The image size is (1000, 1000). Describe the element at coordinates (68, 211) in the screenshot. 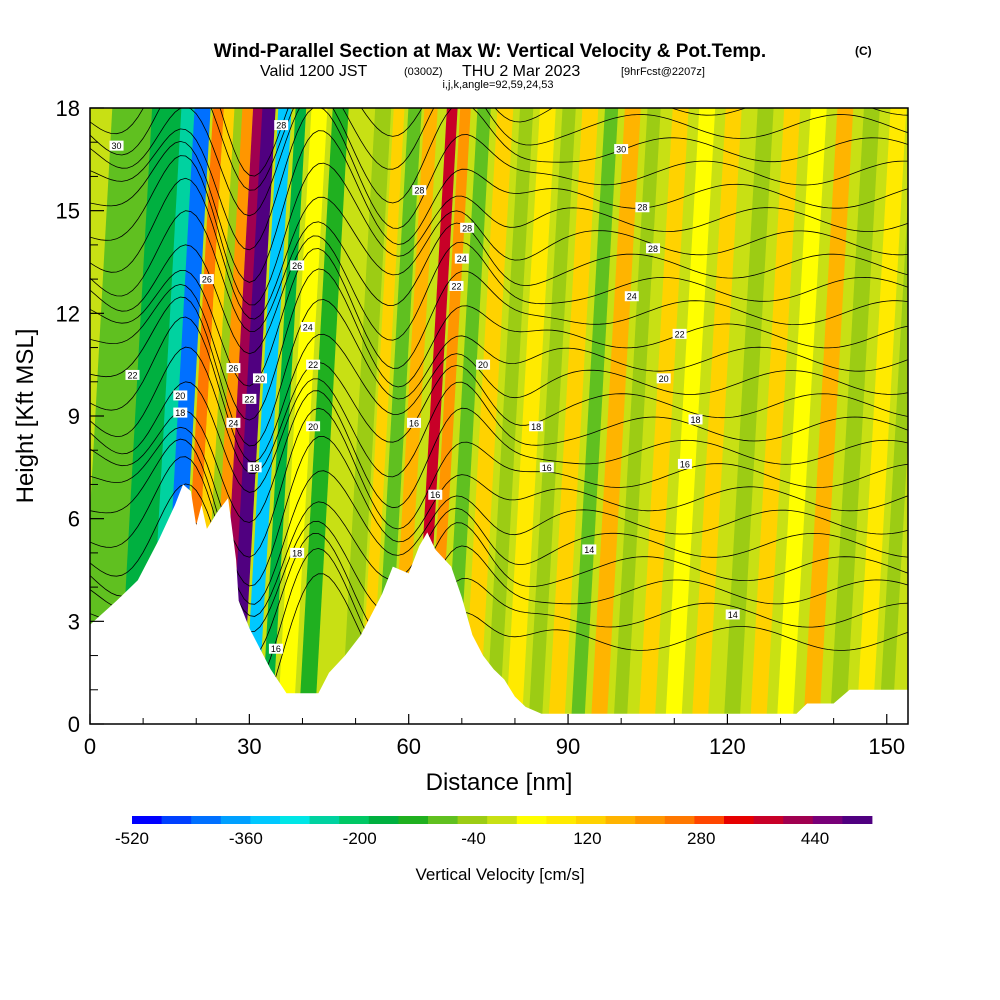

I see `y-tick-label: 15` at that location.